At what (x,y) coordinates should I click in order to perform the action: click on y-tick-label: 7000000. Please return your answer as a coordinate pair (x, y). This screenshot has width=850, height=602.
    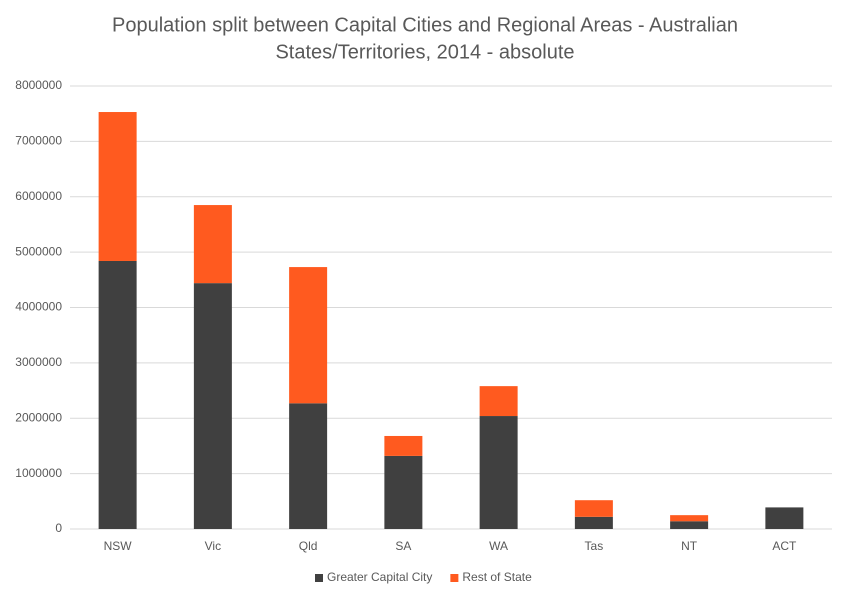
    Looking at the image, I should click on (38, 141).